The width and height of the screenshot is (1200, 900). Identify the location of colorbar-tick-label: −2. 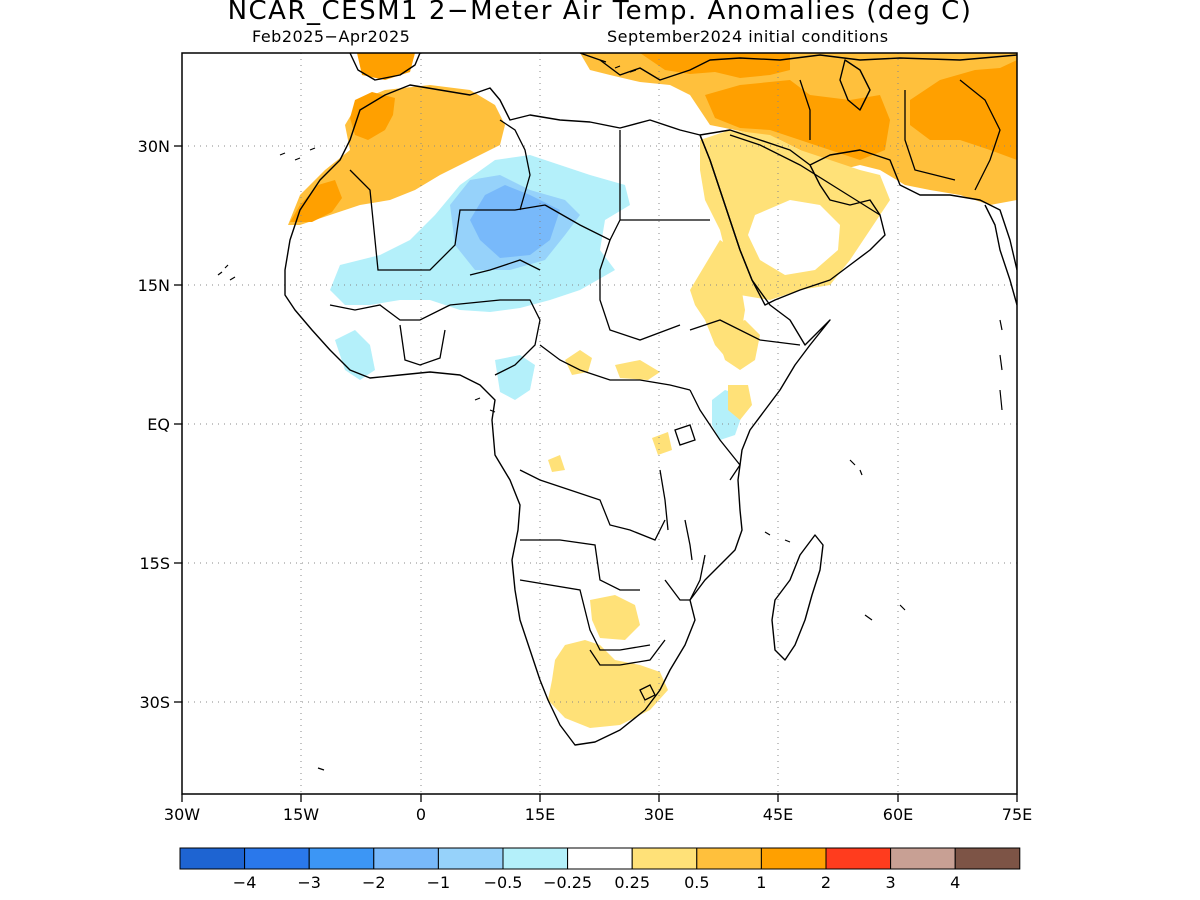
(374, 882).